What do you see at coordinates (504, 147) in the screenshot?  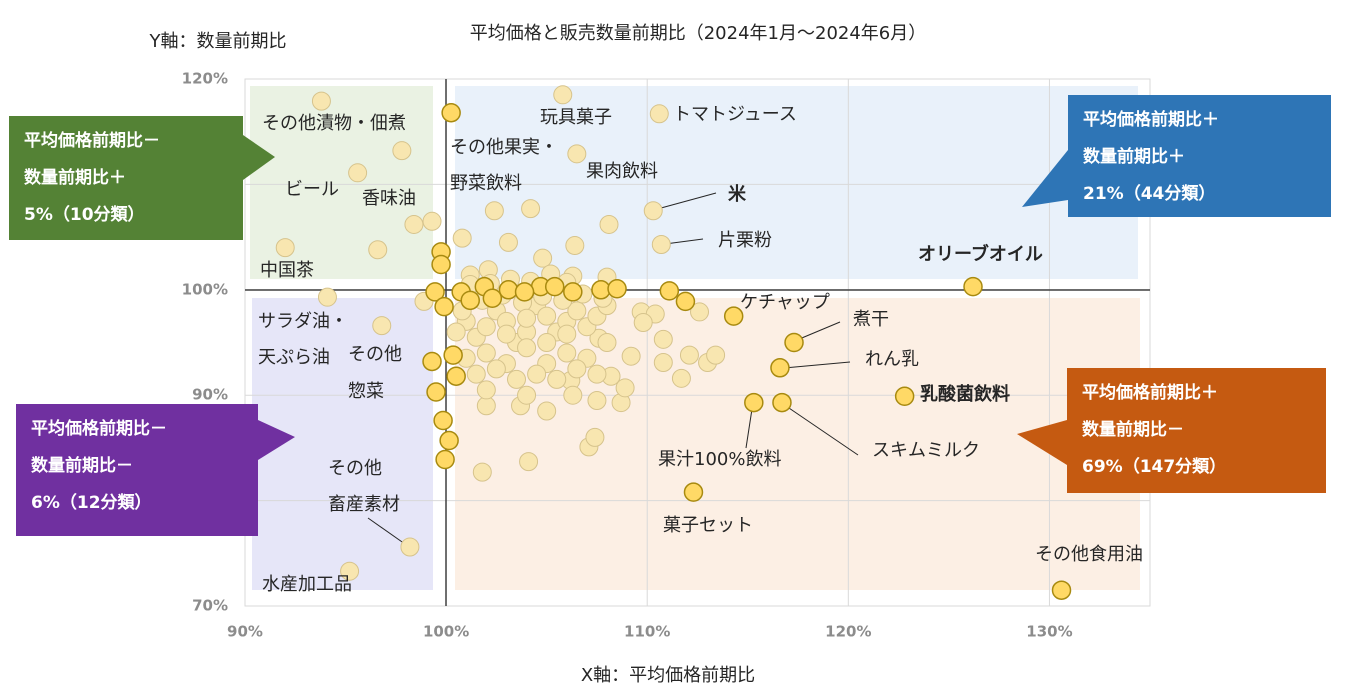 I see `annotation: その他果実・` at bounding box center [504, 147].